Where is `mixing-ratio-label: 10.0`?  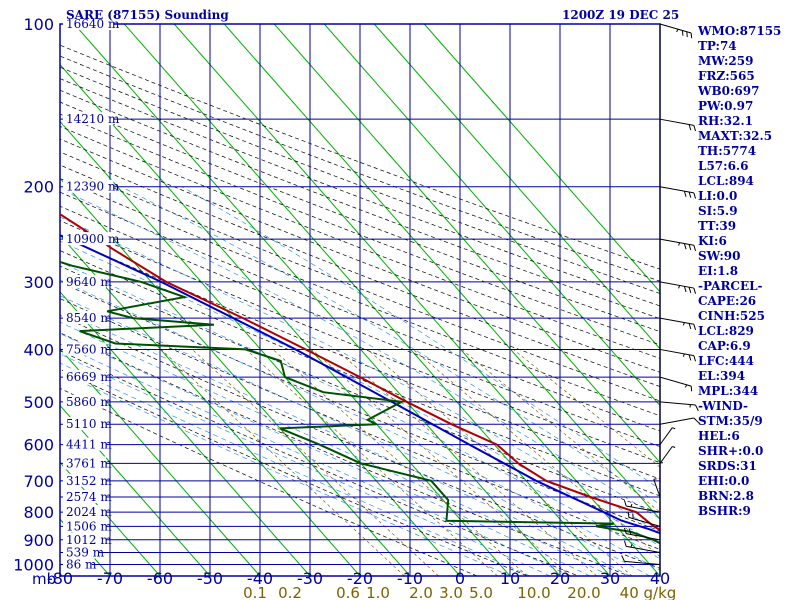 mixing-ratio-label: 10.0 is located at coordinates (533, 592).